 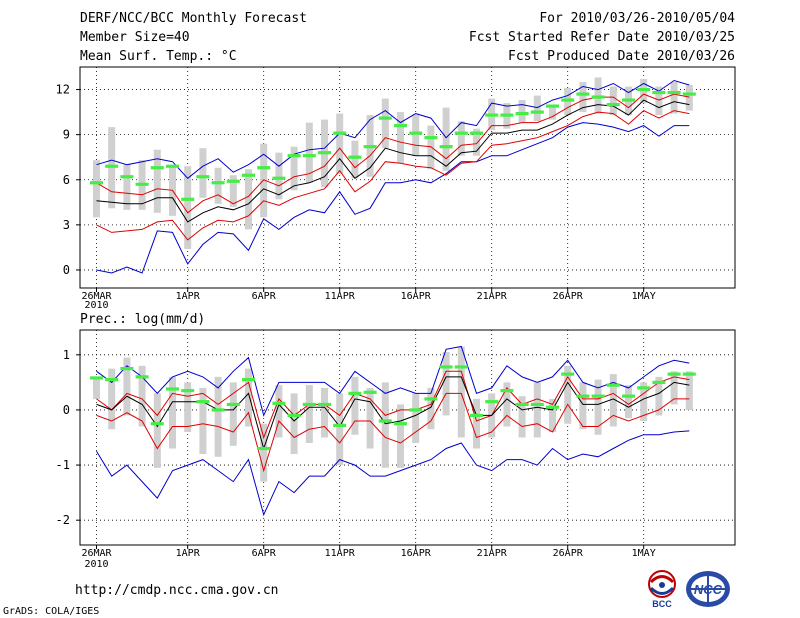 What do you see at coordinates (96, 564) in the screenshot?
I see `x-year-label: 2010` at bounding box center [96, 564].